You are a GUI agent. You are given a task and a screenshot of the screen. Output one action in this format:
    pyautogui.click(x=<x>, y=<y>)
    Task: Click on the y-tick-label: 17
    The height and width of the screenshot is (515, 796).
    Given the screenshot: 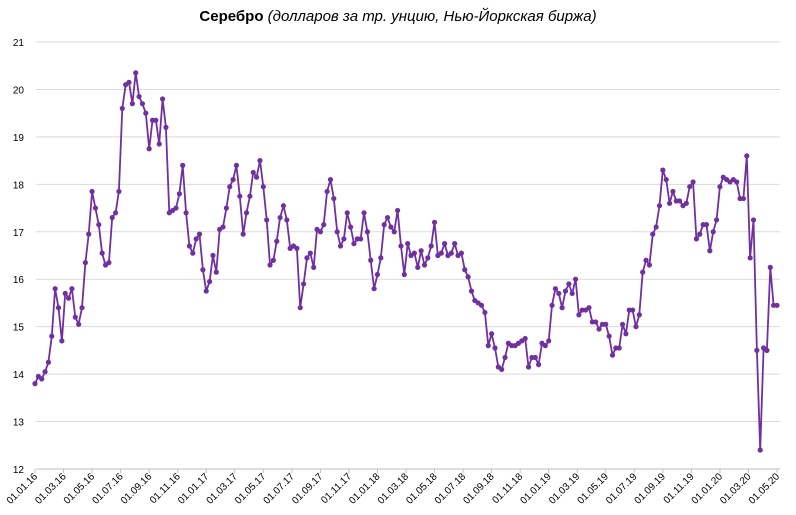 What is the action you would take?
    pyautogui.click(x=19, y=233)
    